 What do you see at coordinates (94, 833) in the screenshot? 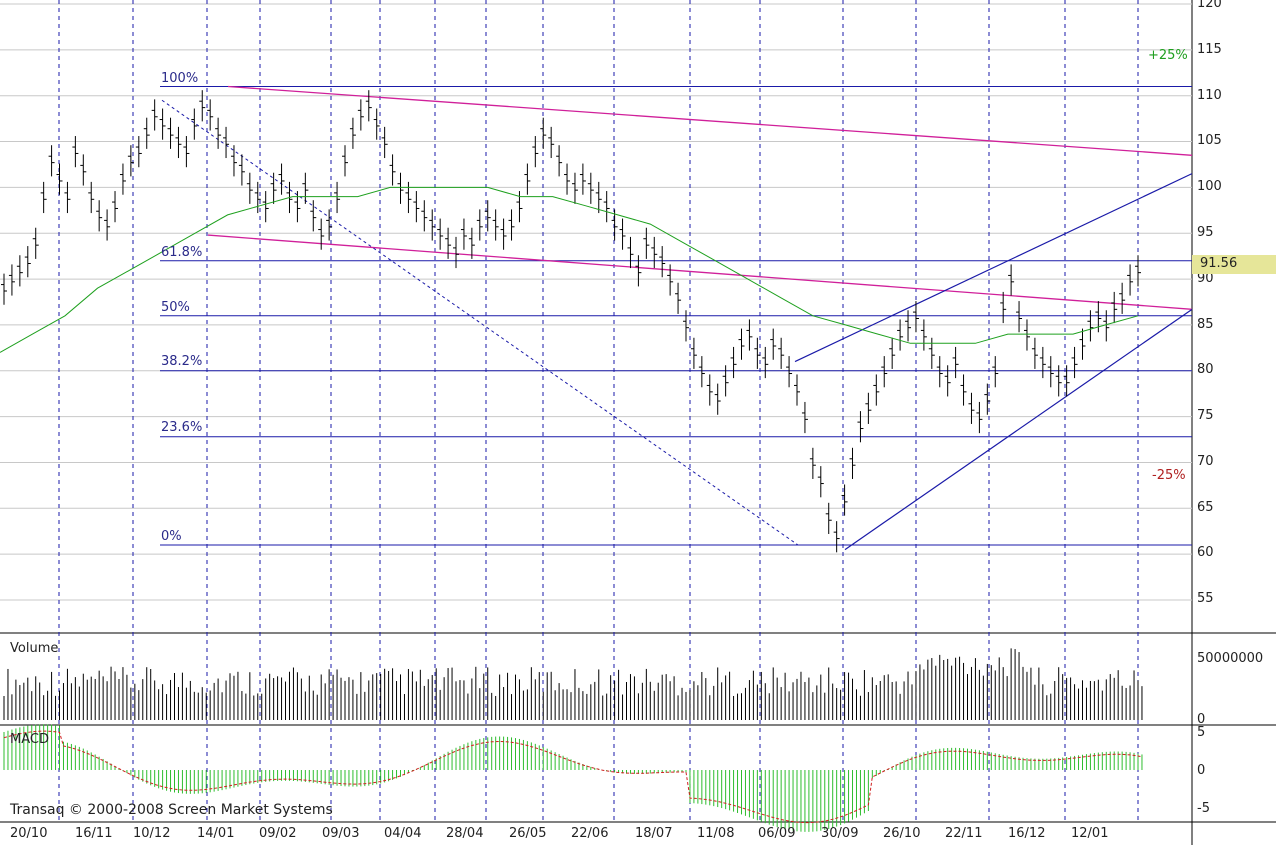
I see `x-tick: 16/11` at bounding box center [94, 833].